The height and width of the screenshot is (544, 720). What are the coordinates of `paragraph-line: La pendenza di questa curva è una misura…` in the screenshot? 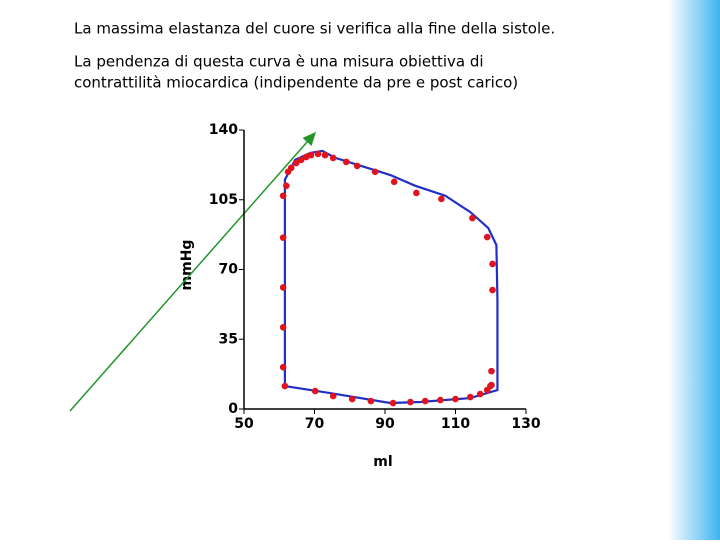 It's located at (279, 62).